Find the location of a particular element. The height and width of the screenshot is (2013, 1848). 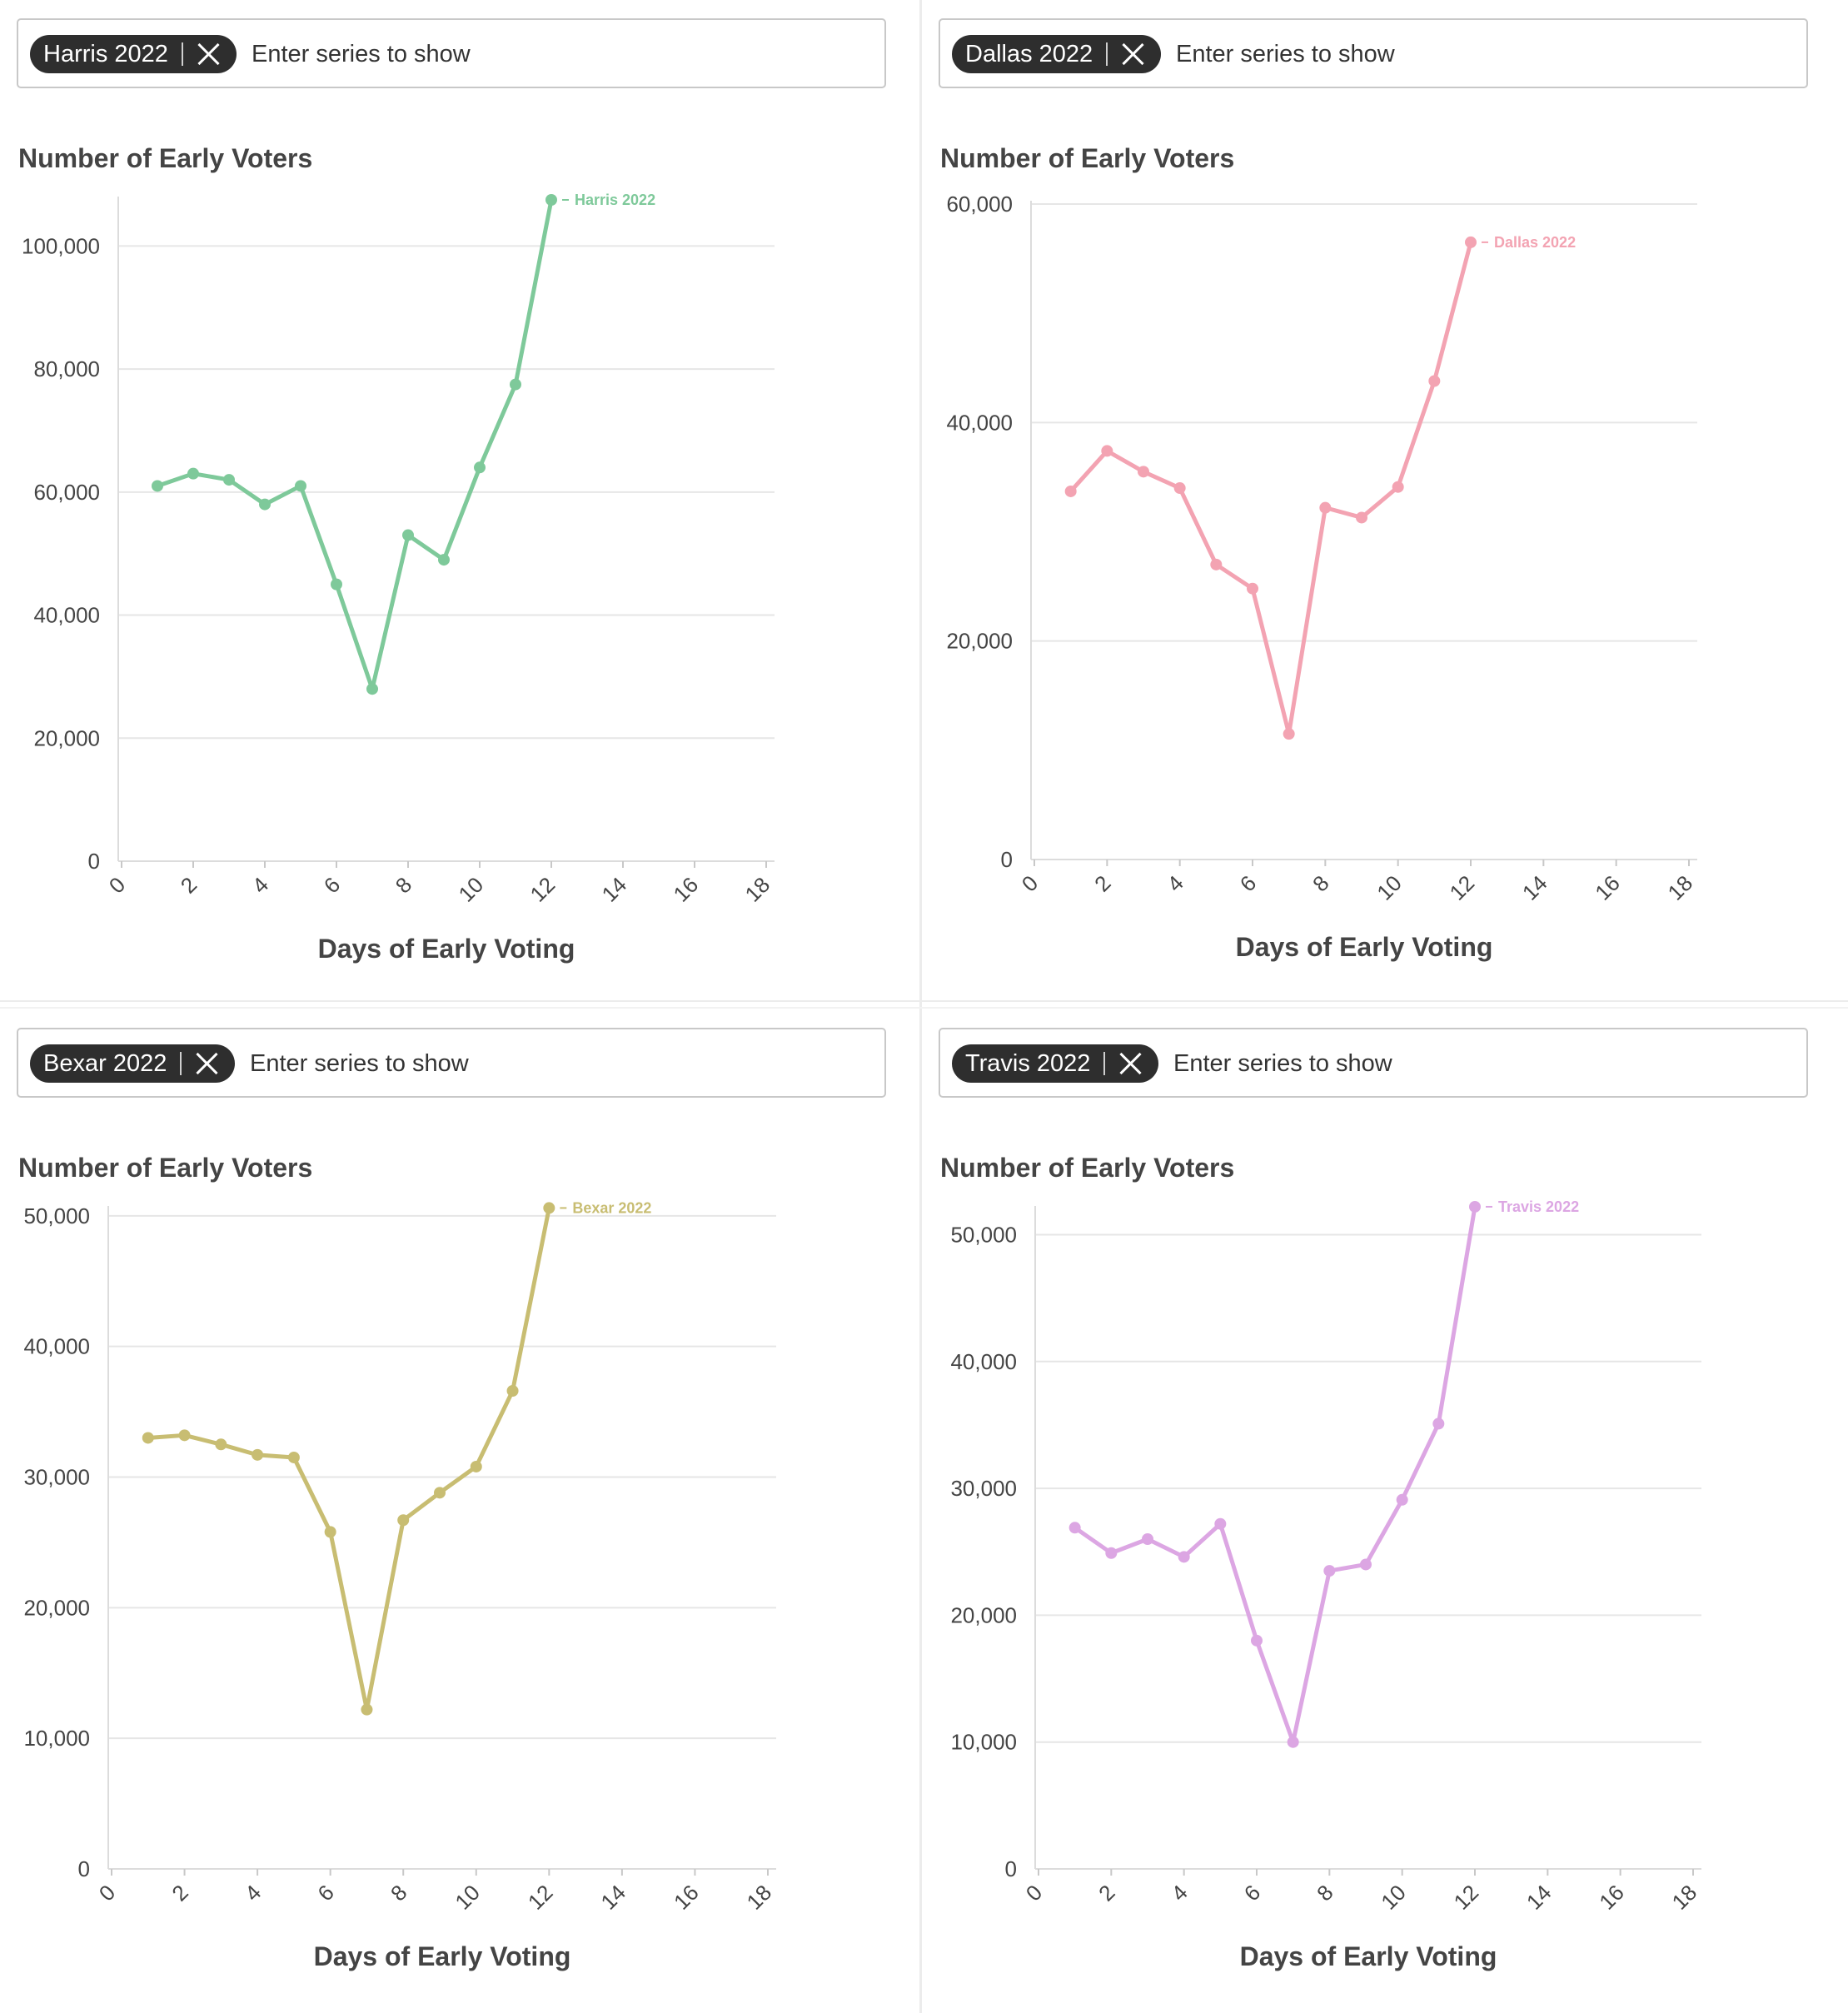

series-end-label: Bexar 2022 is located at coordinates (611, 1207).